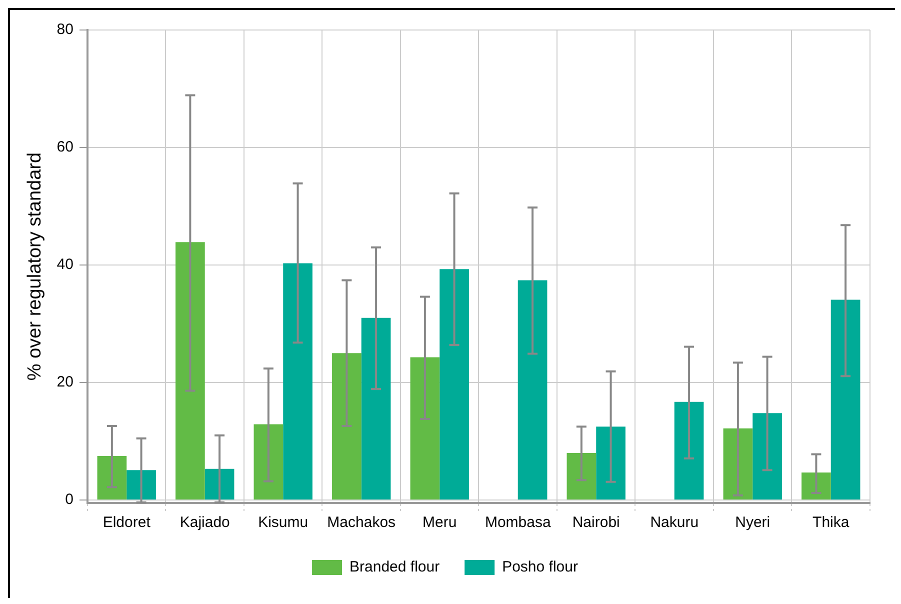  What do you see at coordinates (127, 523) in the screenshot?
I see `x-tick-label: Eldoret` at bounding box center [127, 523].